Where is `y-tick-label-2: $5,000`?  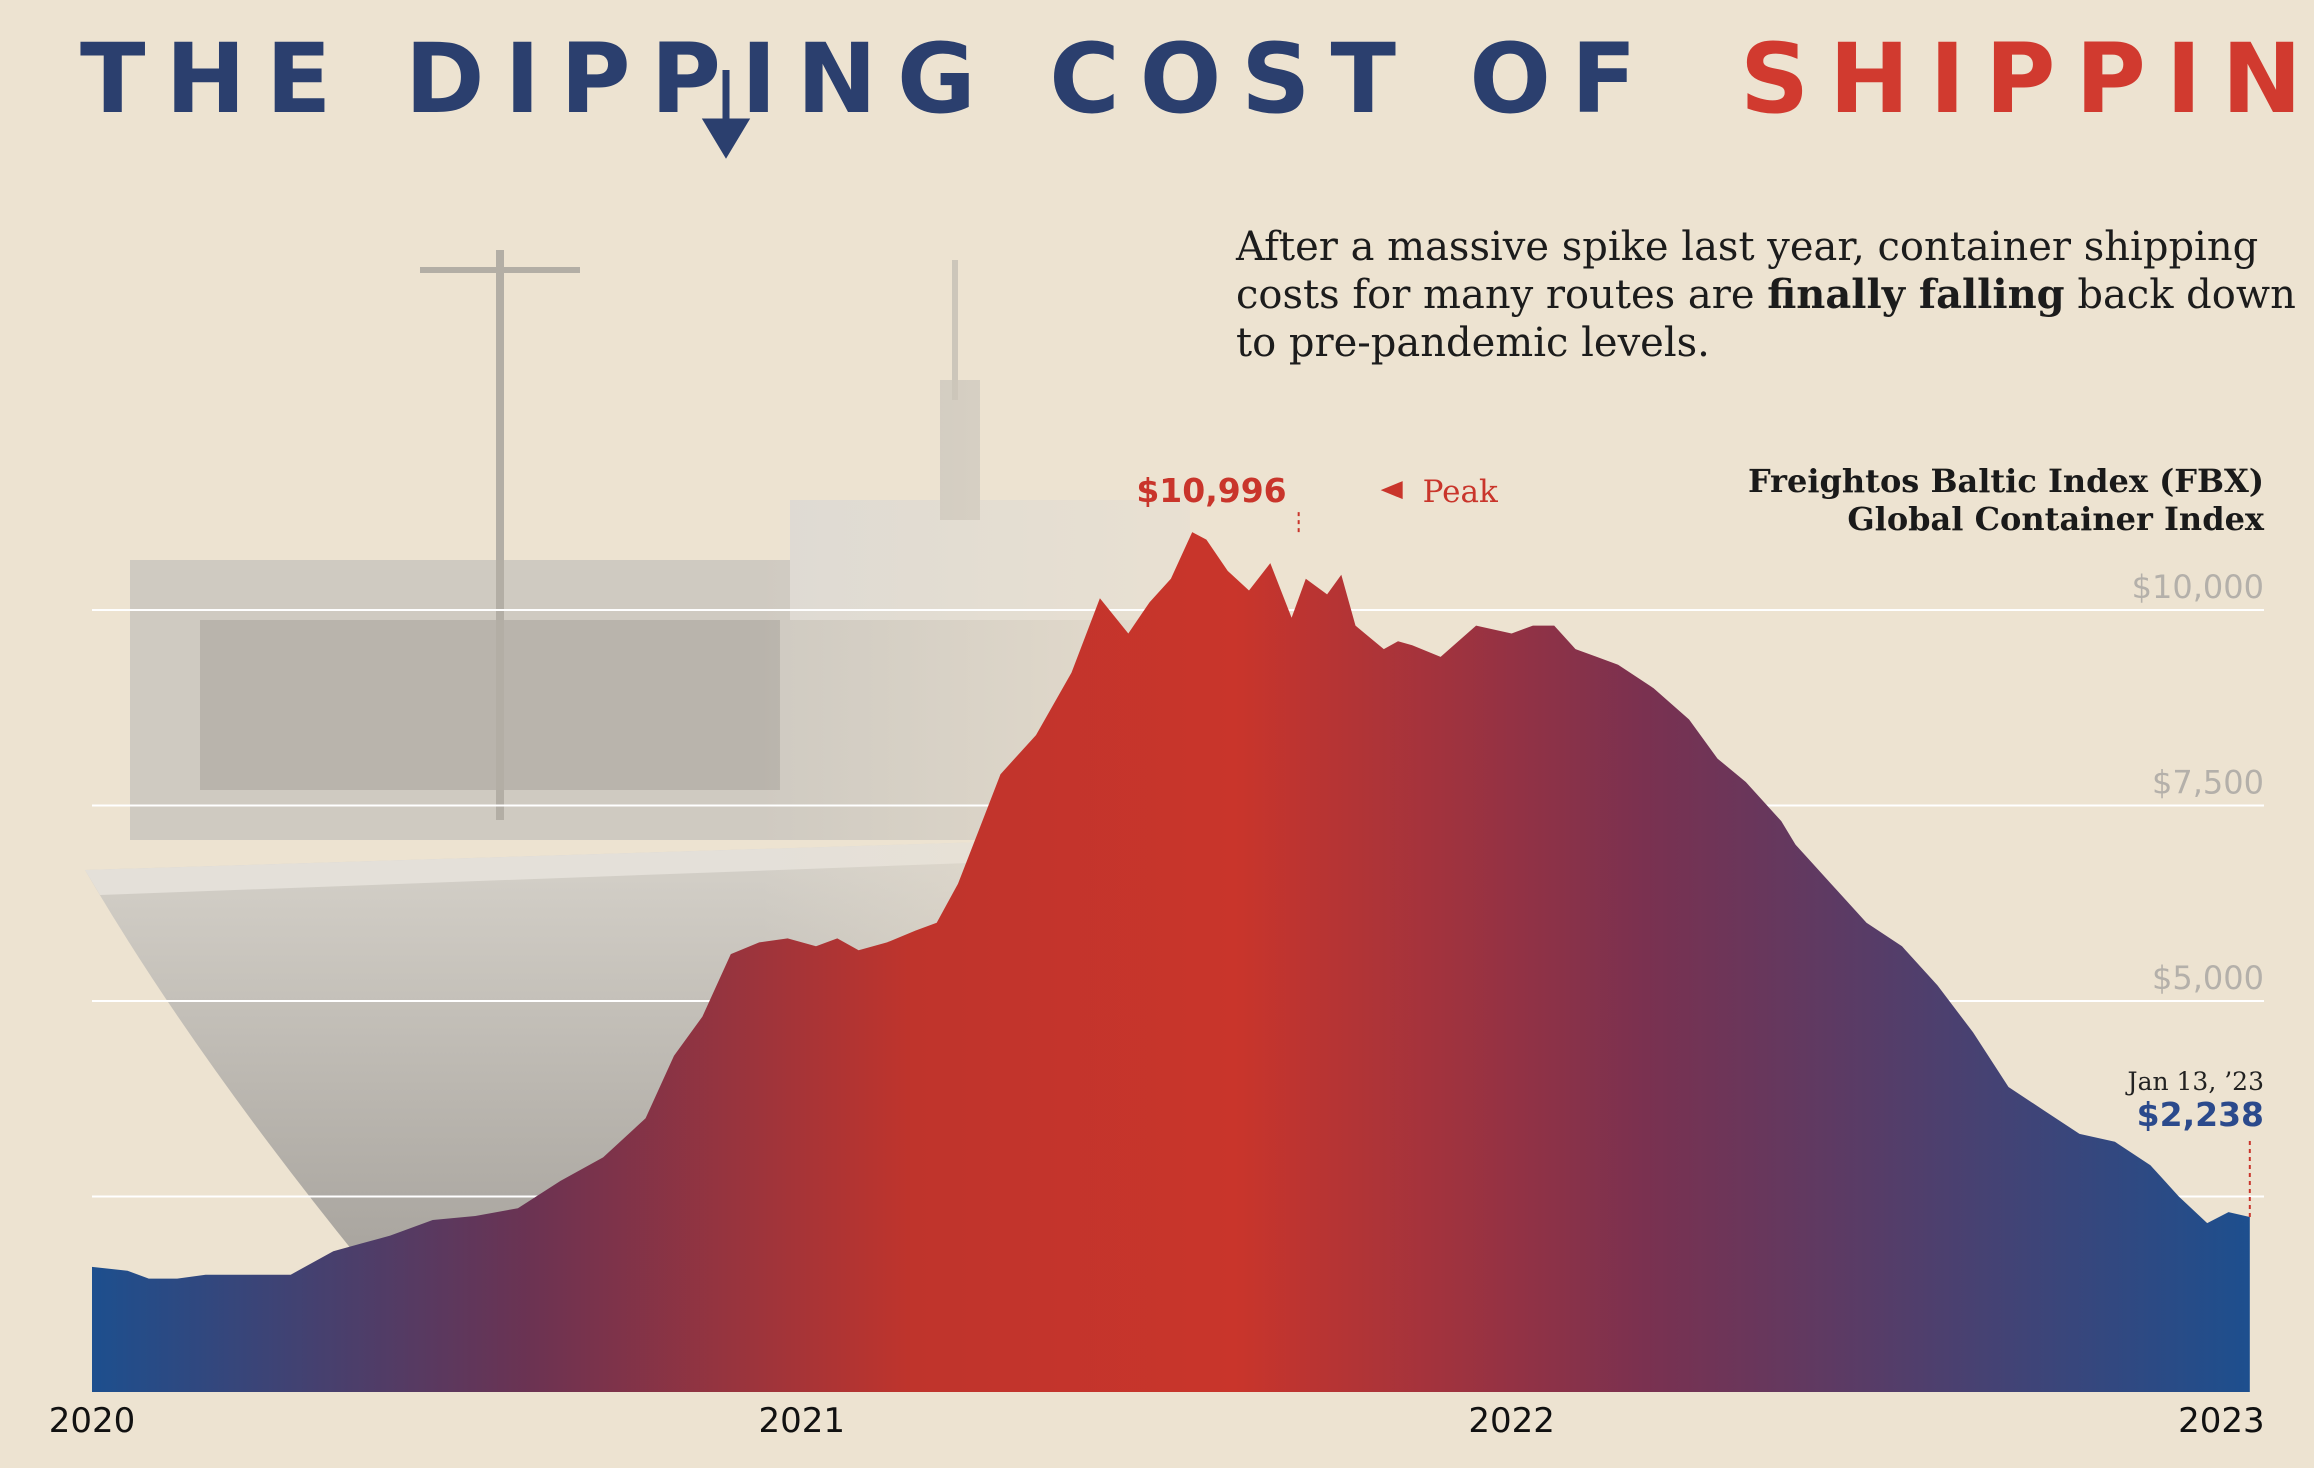 y-tick-label-2: $5,000 is located at coordinates (2208, 978).